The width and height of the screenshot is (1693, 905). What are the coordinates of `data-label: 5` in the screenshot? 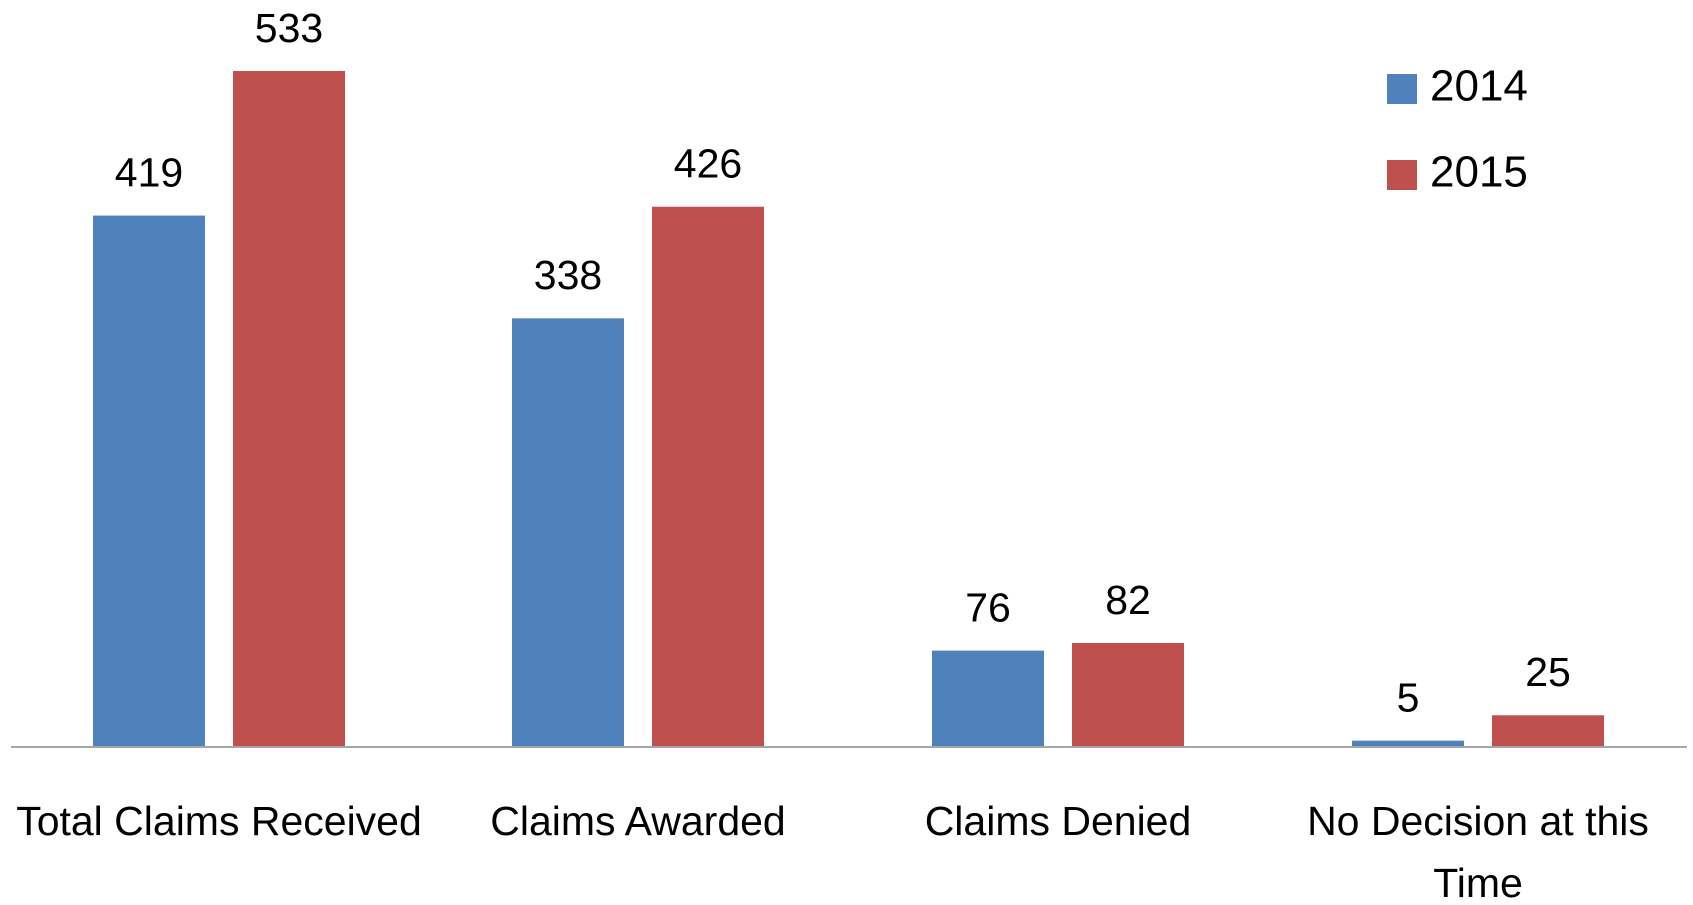 It's located at (1408, 697).